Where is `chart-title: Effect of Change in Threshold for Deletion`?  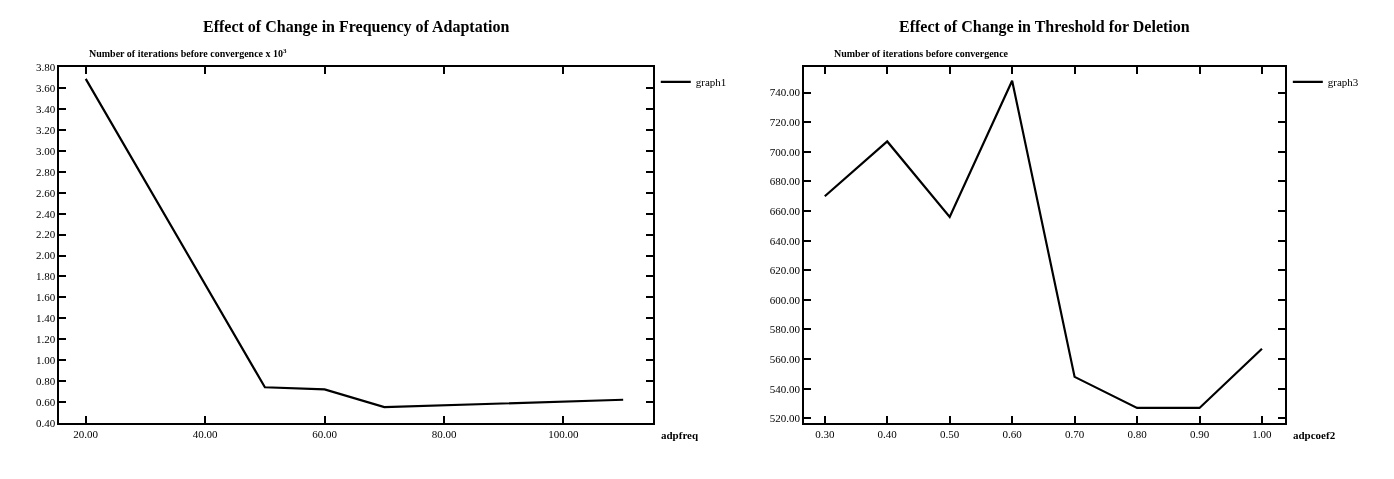
chart-title: Effect of Change in Threshold for Deletion is located at coordinates (1044, 27).